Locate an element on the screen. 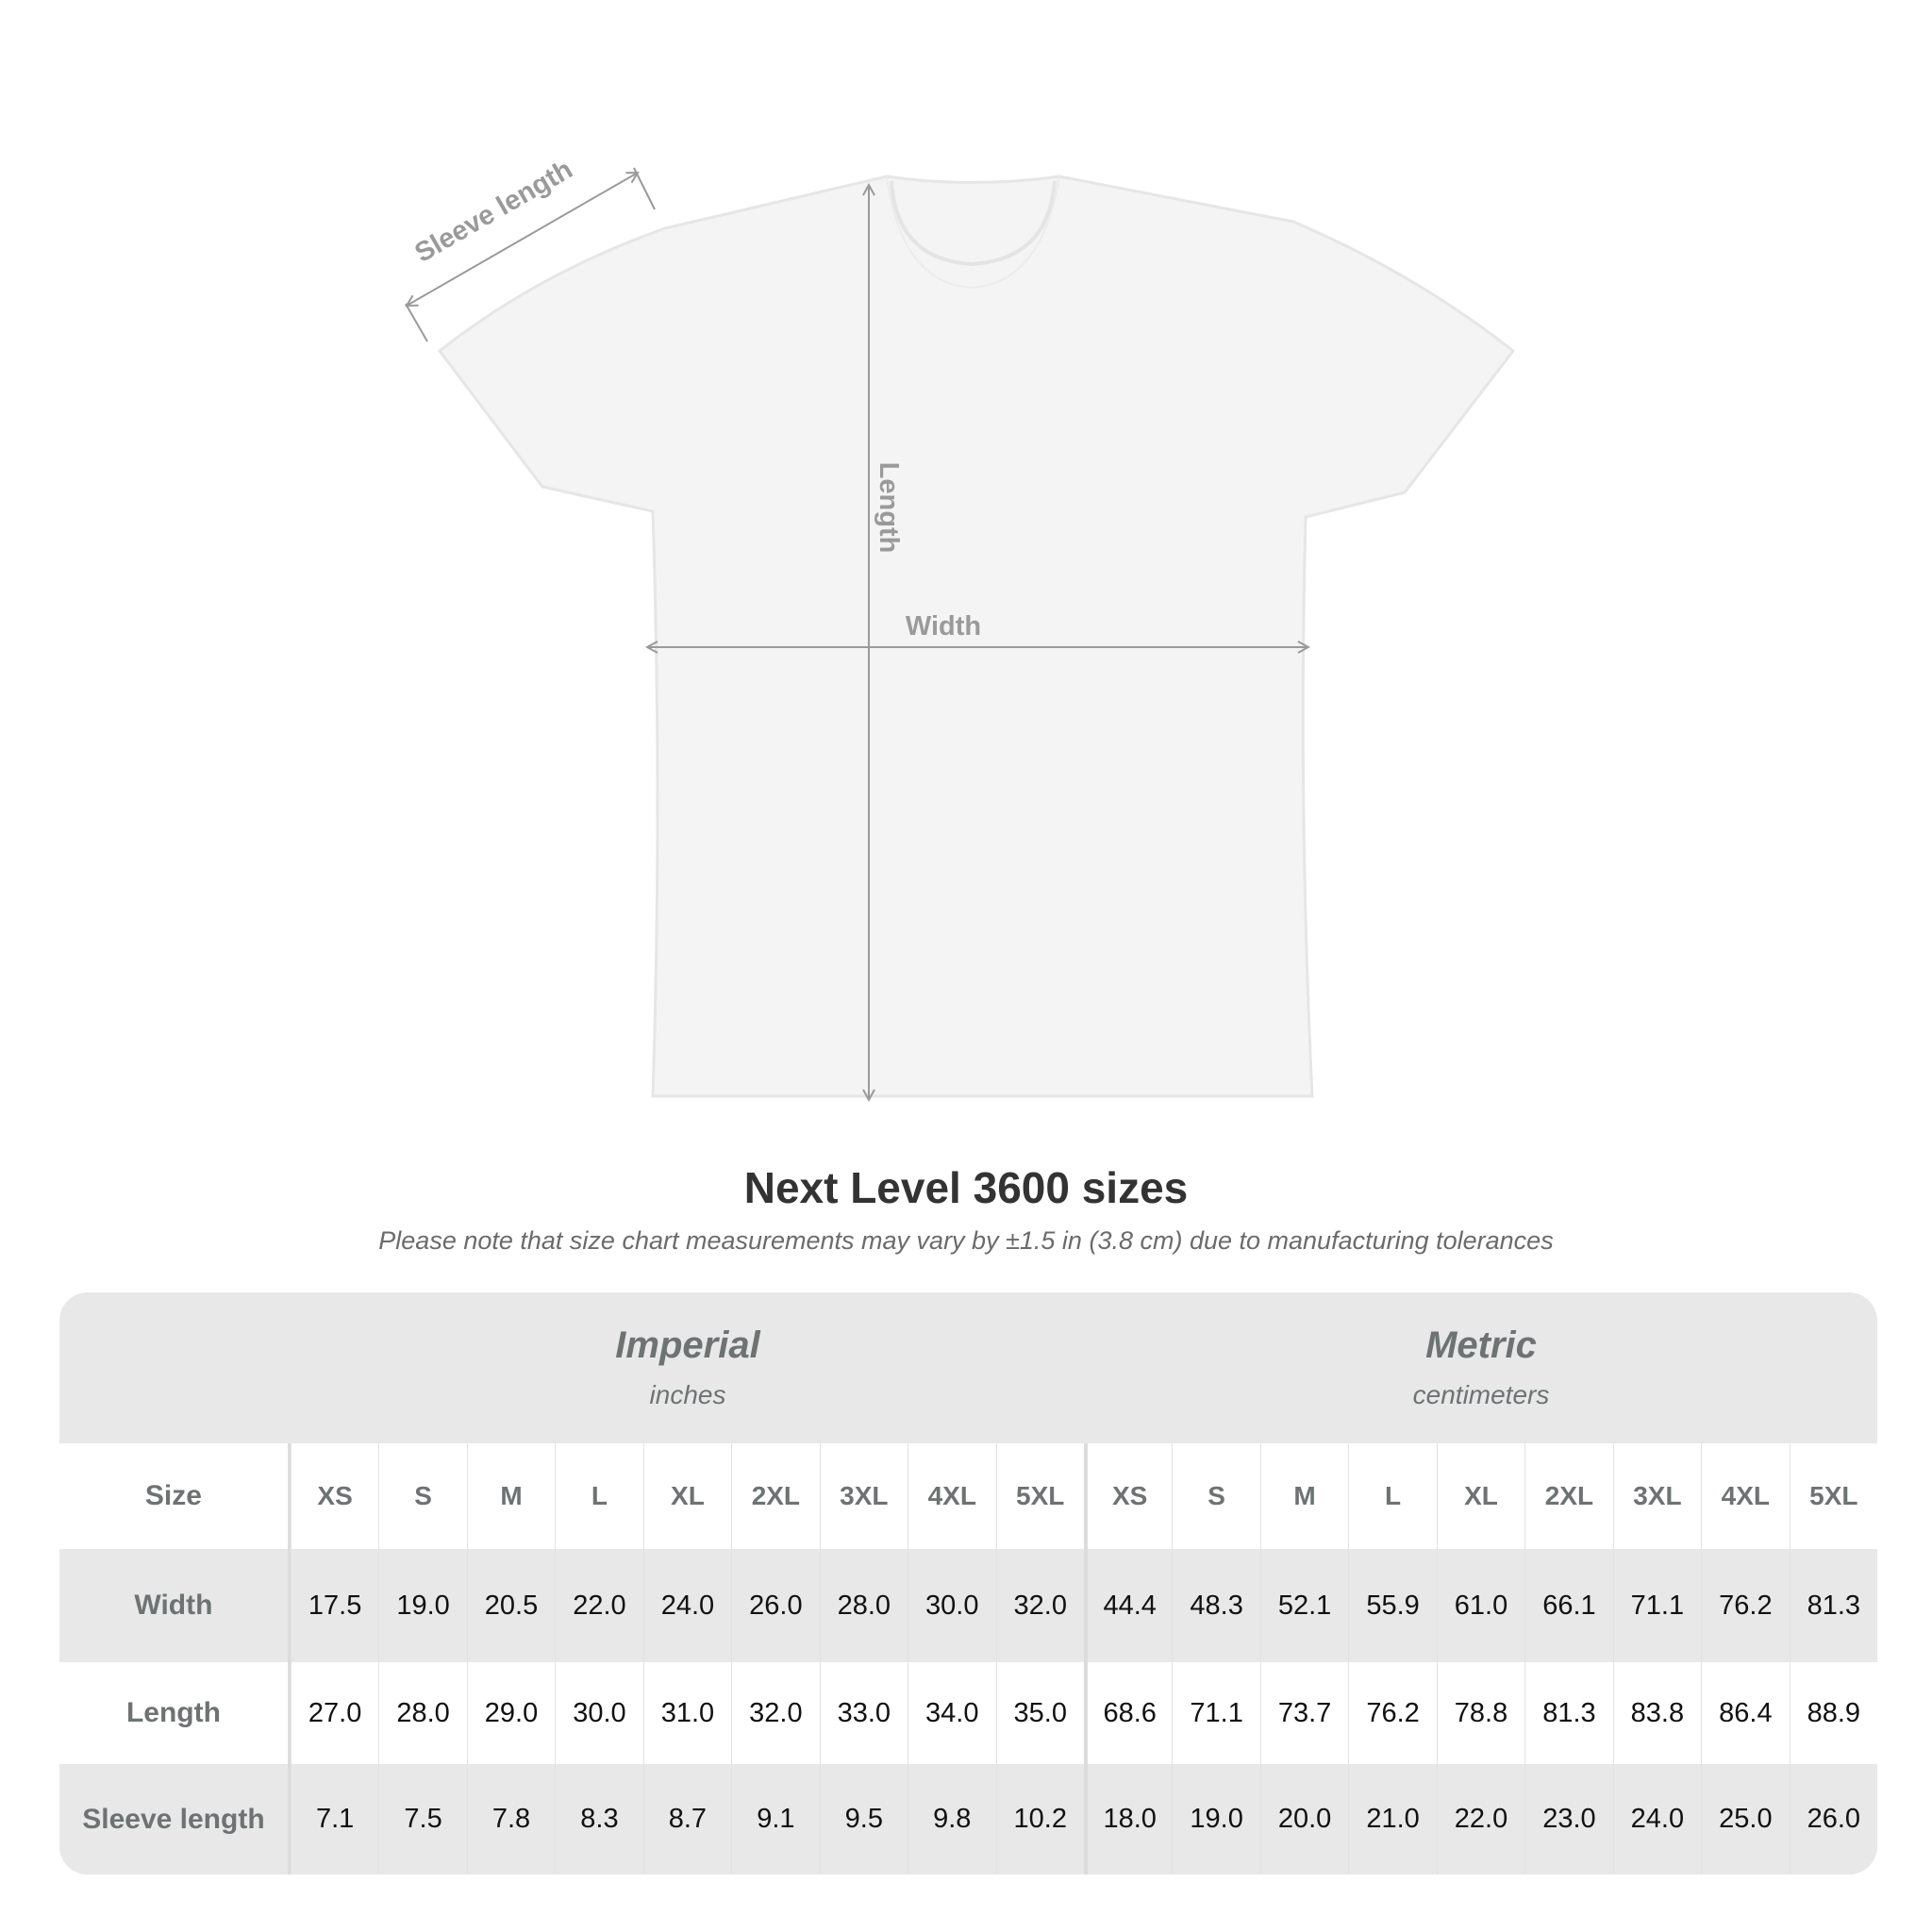  imperial-value: 9.8 is located at coordinates (952, 1819).